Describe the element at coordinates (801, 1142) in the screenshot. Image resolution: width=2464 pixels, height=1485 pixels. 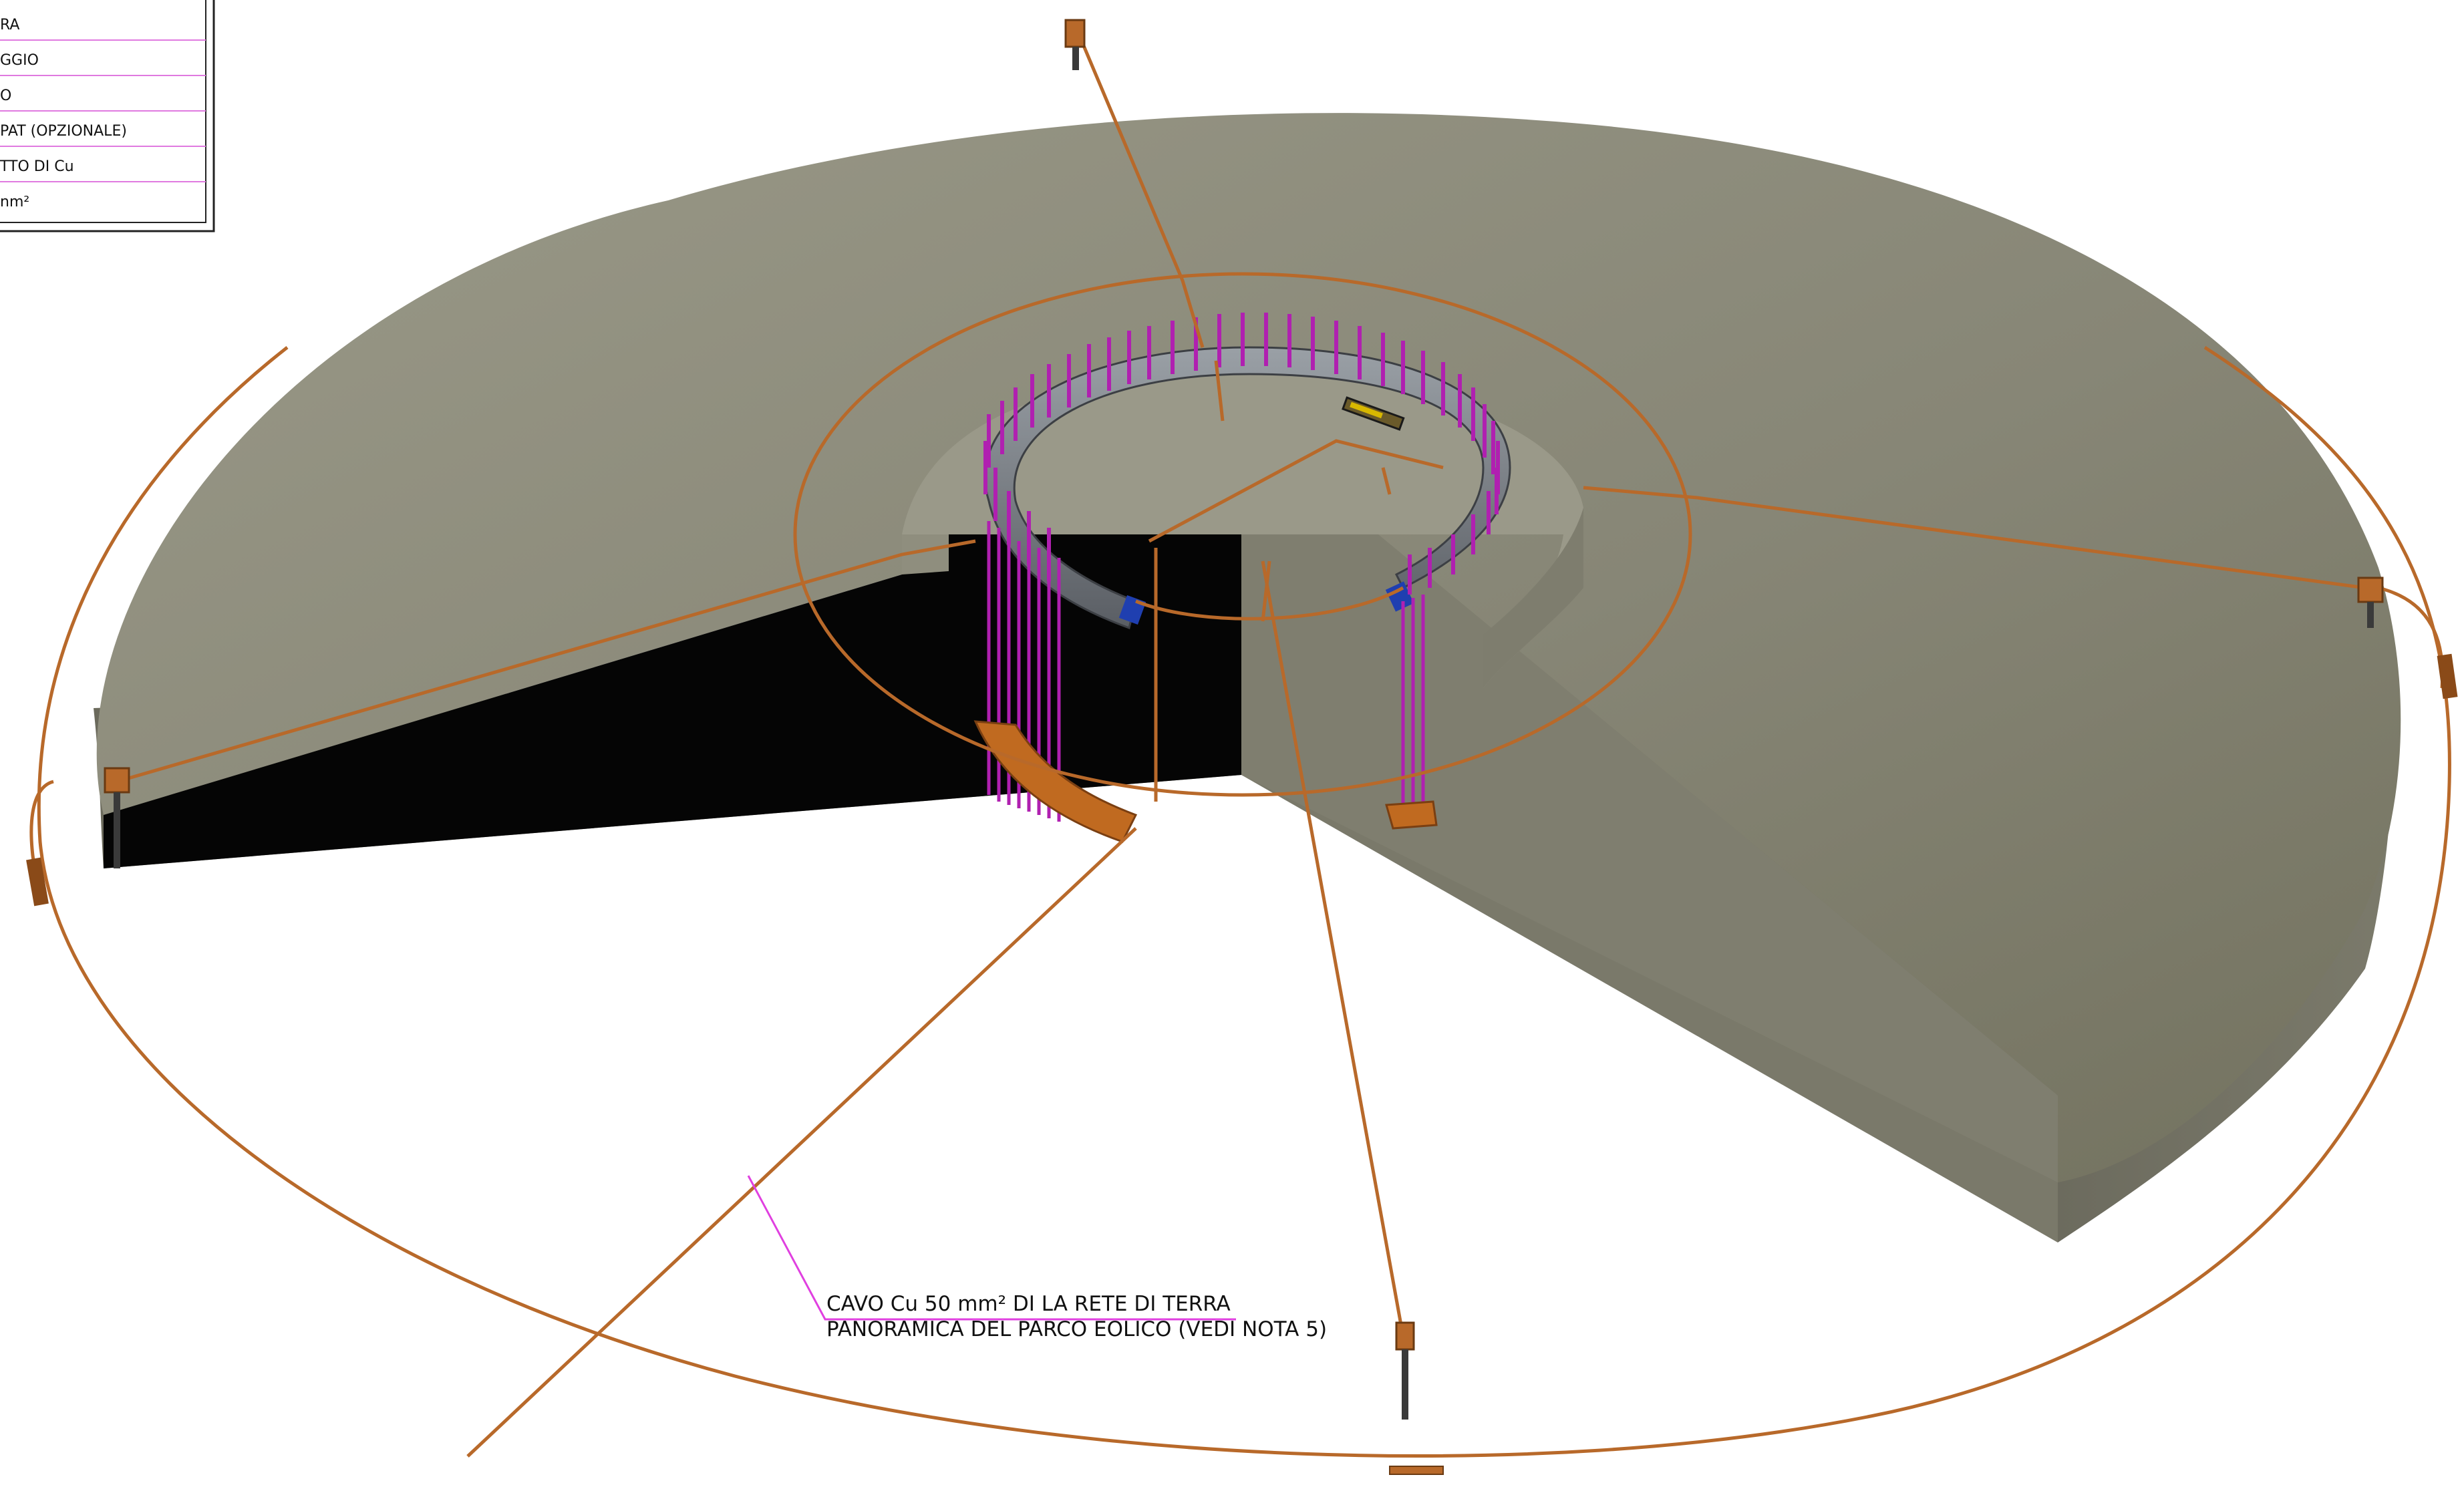
I see `park-ground-cable` at that location.